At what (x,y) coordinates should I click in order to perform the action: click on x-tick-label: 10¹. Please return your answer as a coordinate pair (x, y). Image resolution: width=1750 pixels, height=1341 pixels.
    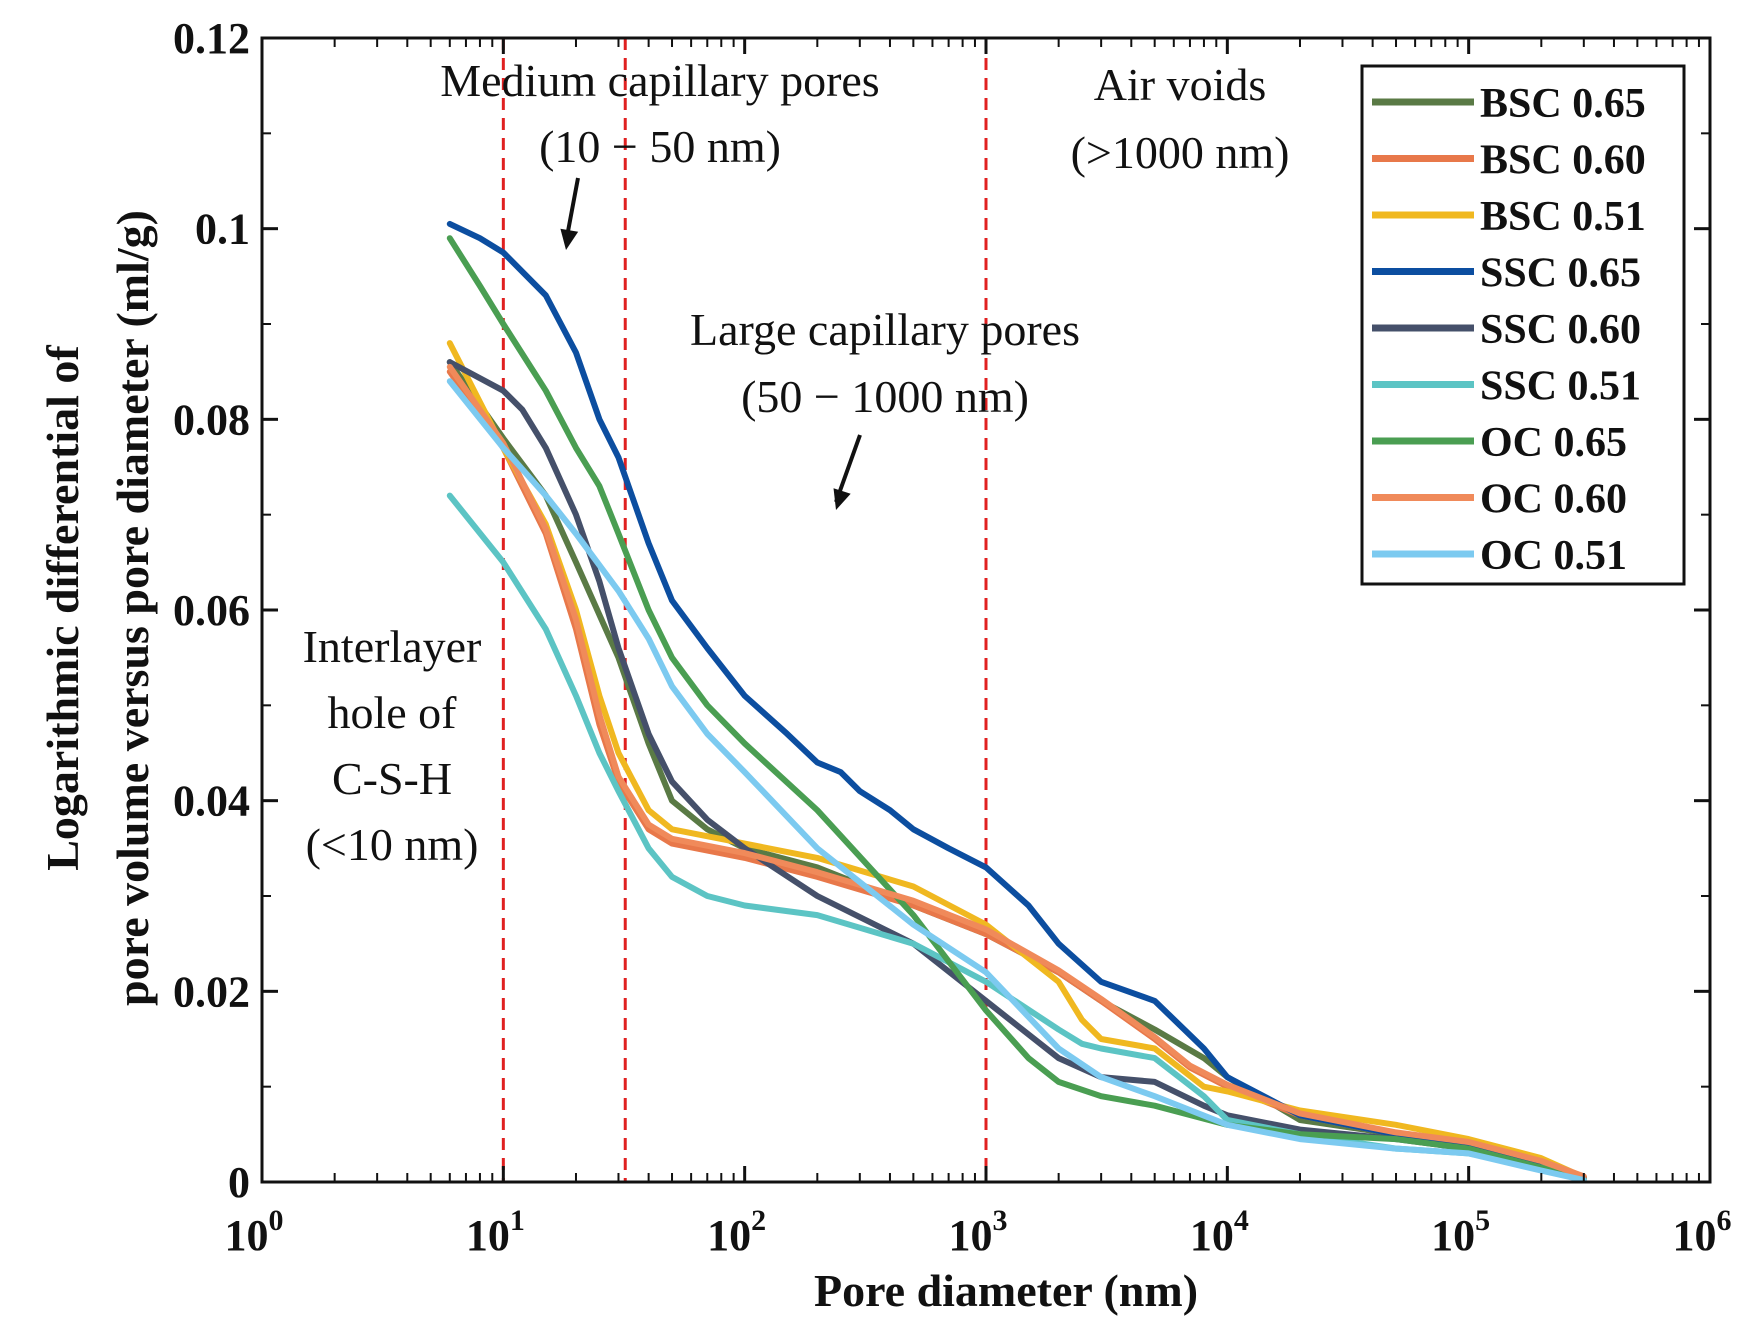
    Looking at the image, I should click on (495, 1232).